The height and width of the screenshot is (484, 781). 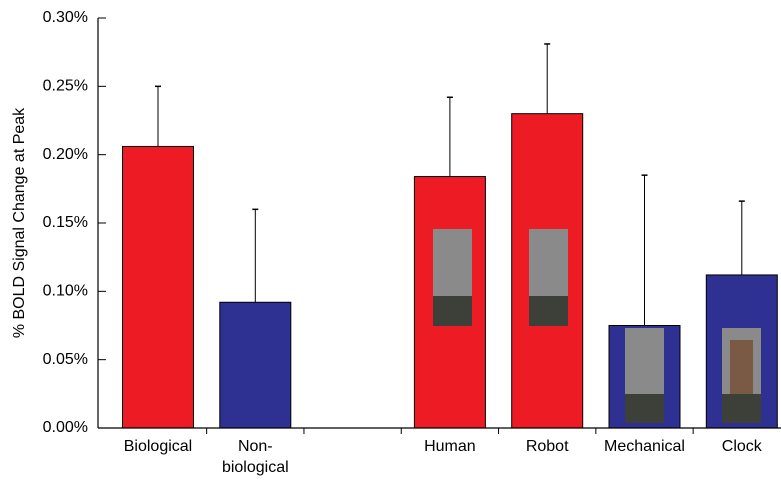 What do you see at coordinates (255, 457) in the screenshot?
I see `x-tick-label: Non- biological` at bounding box center [255, 457].